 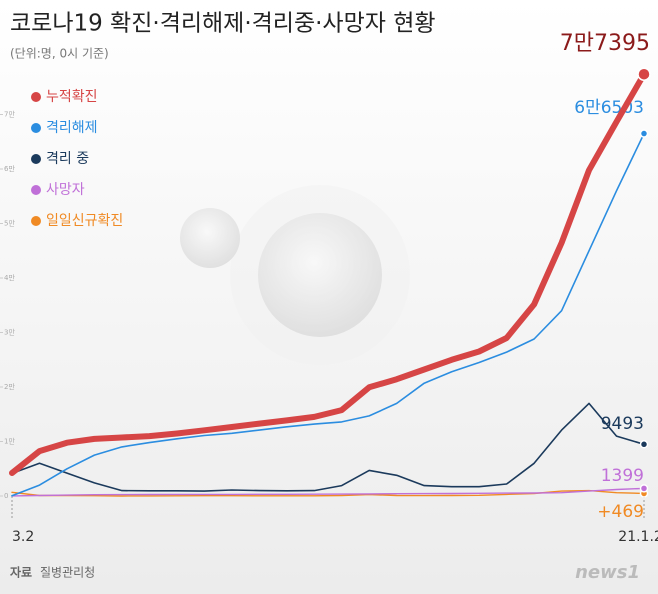 What do you see at coordinates (59, 54) in the screenshot?
I see `subtitle: (단위:명, 0시 기준)` at bounding box center [59, 54].